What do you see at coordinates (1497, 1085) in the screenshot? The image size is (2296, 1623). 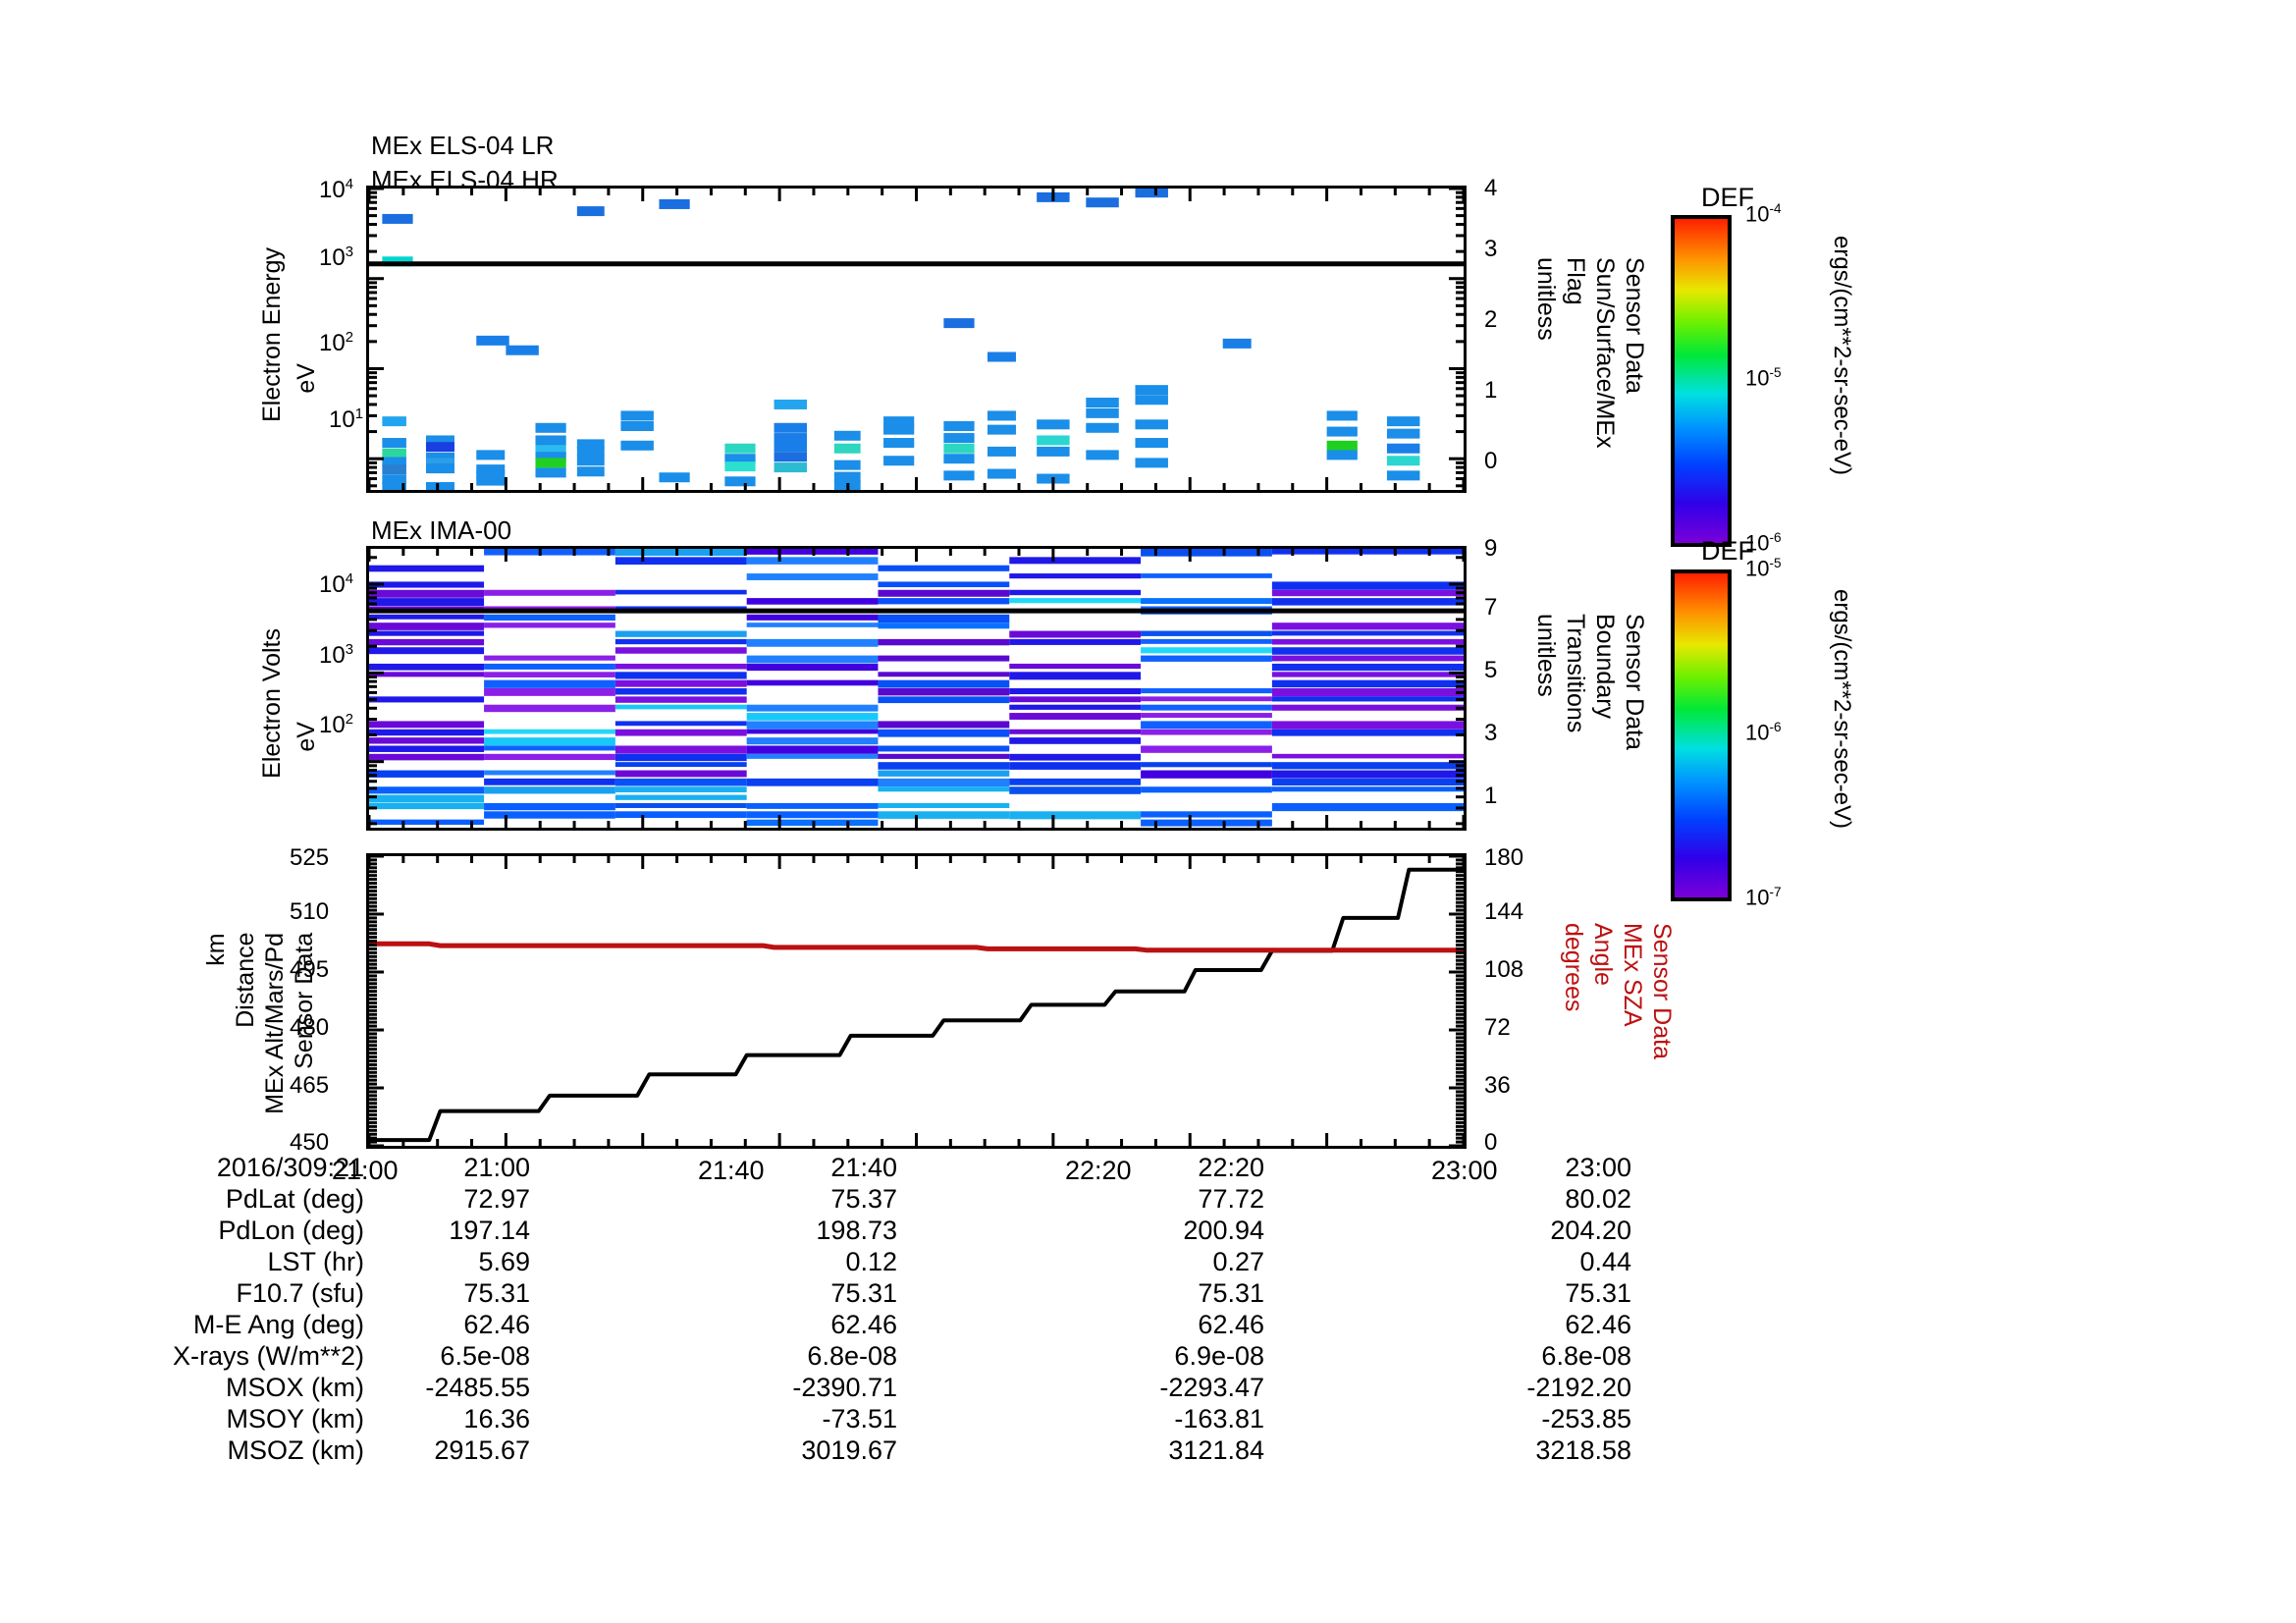 I see `sza-rtick-36: 36` at bounding box center [1497, 1085].